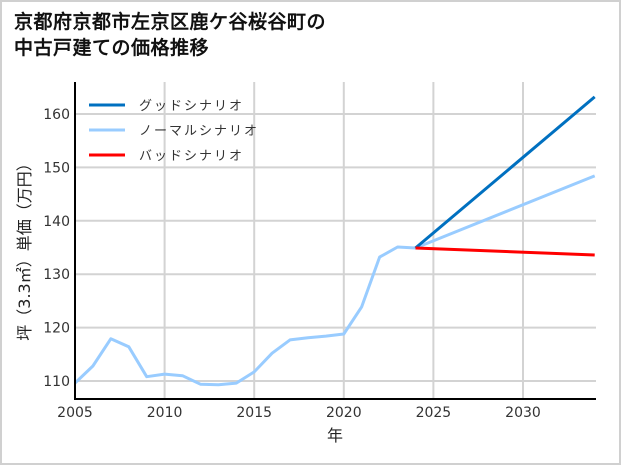 The height and width of the screenshot is (465, 621). I want to click on chart-title: 京都府京都市左京区鹿ケ谷桜谷町の 中古戸建ての価格推移, so click(170, 35).